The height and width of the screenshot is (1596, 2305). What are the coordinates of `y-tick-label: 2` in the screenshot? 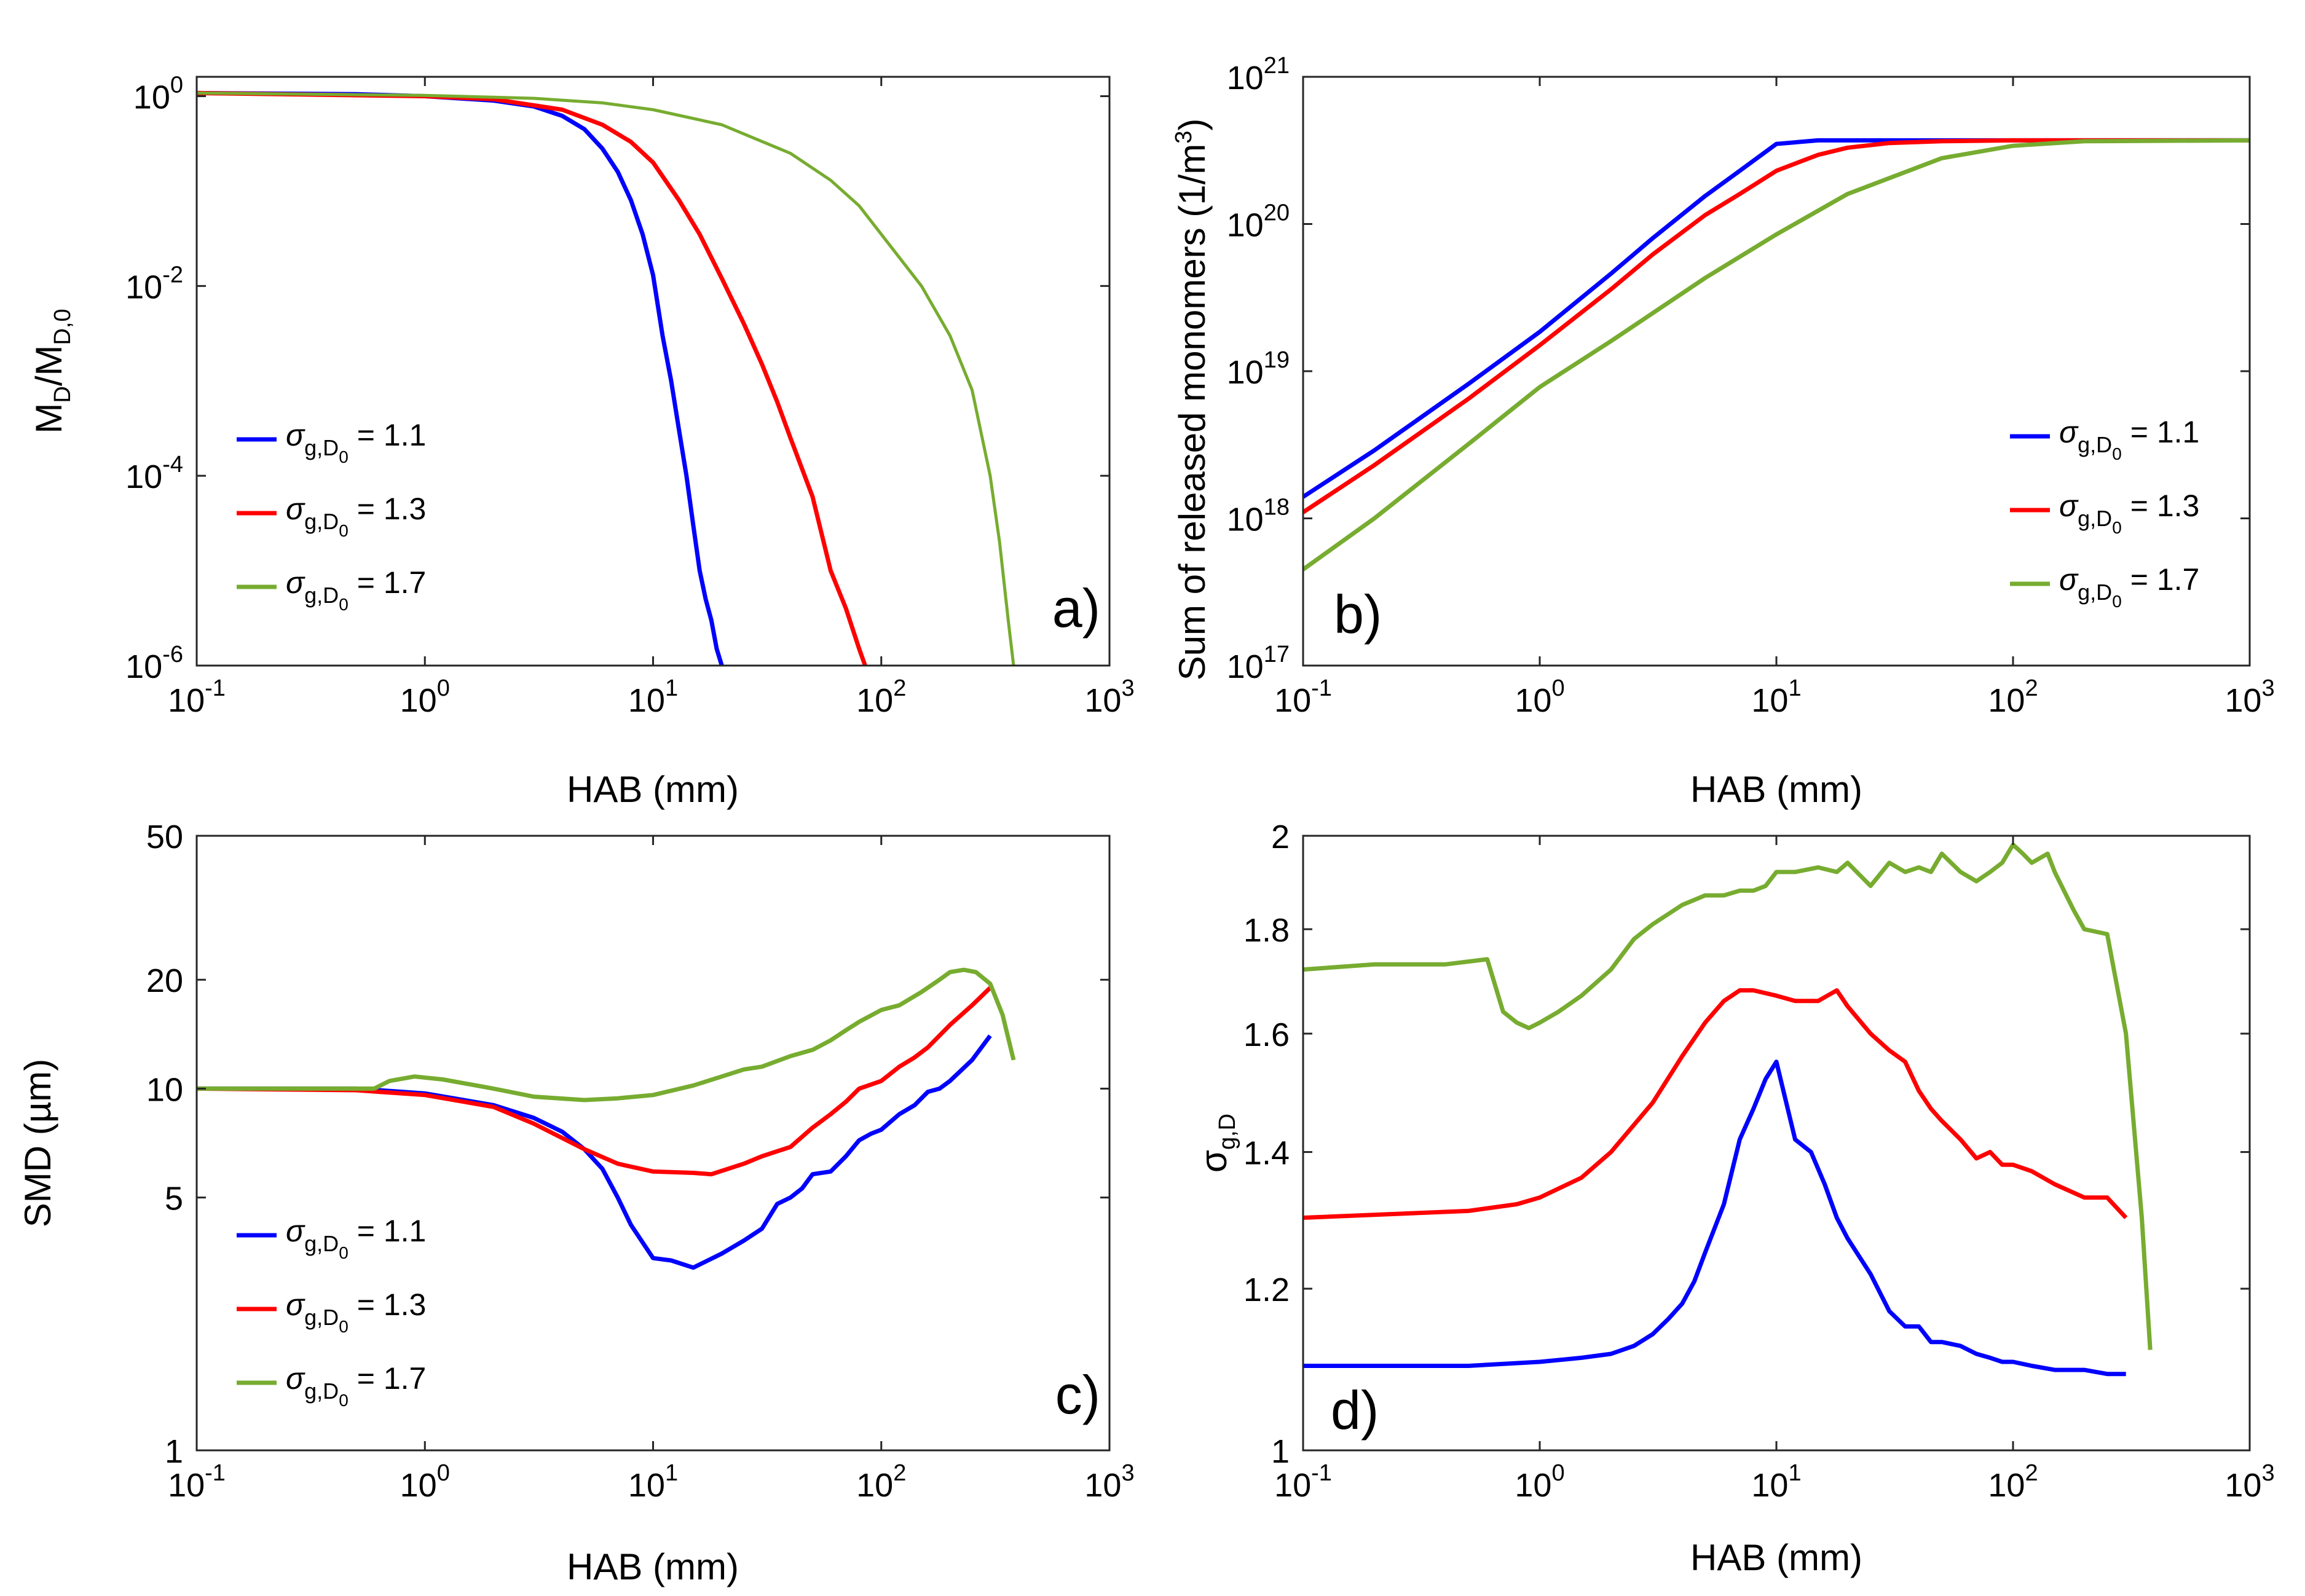 It's located at (1280, 837).